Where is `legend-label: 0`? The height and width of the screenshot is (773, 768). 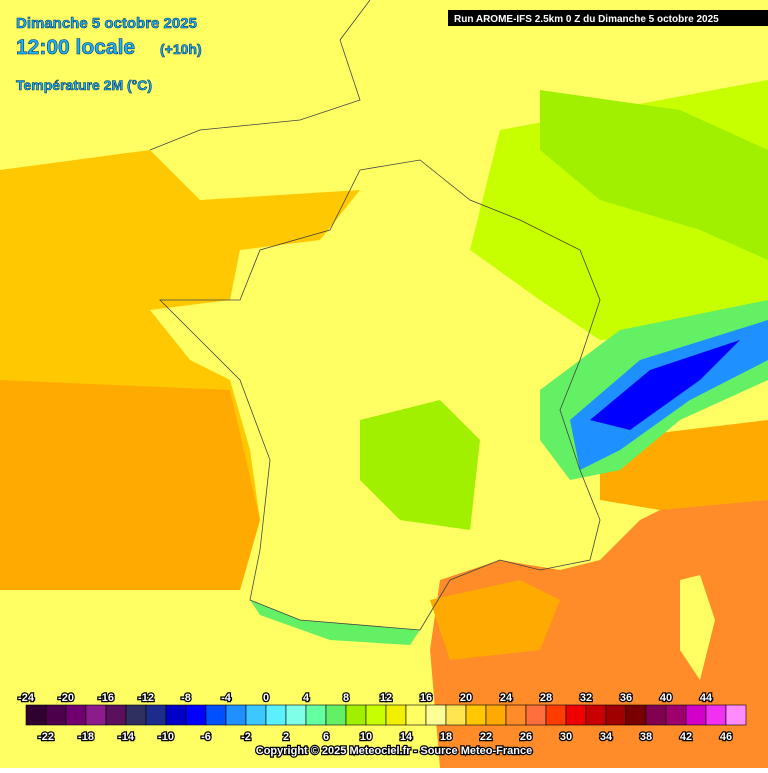 legend-label: 0 is located at coordinates (266, 698).